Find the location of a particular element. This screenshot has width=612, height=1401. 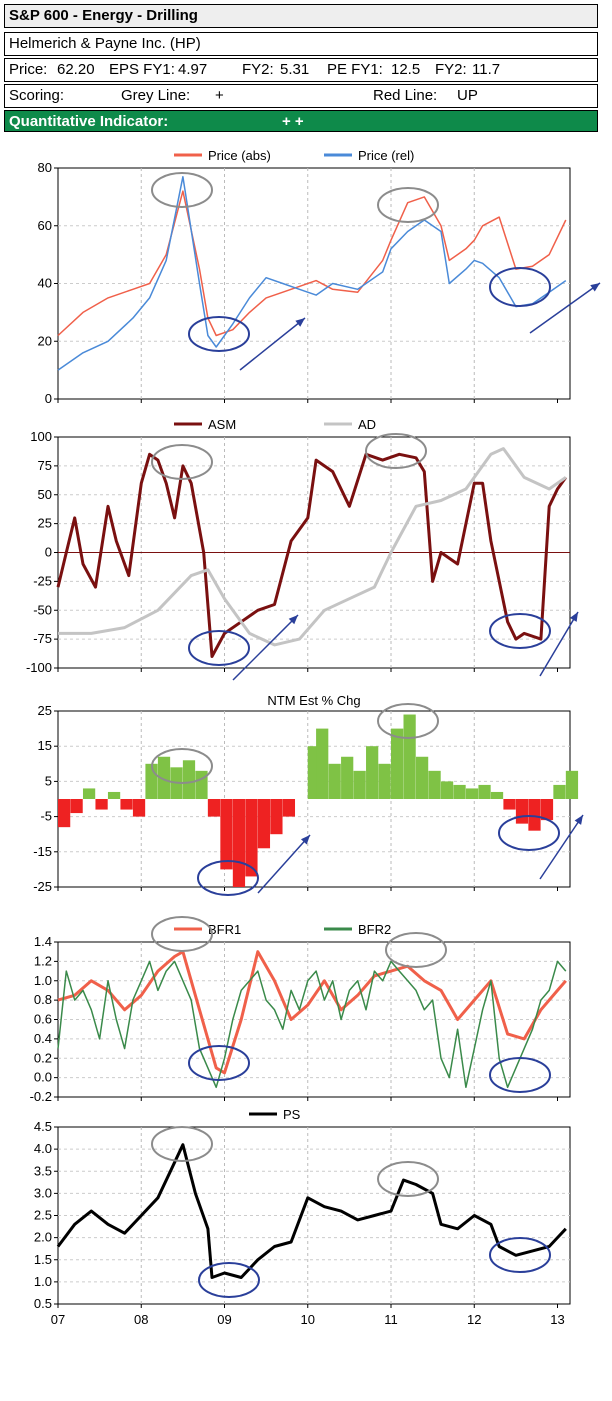

company-bar: Helmerich & Payne Inc. (HP) is located at coordinates (301, 44).